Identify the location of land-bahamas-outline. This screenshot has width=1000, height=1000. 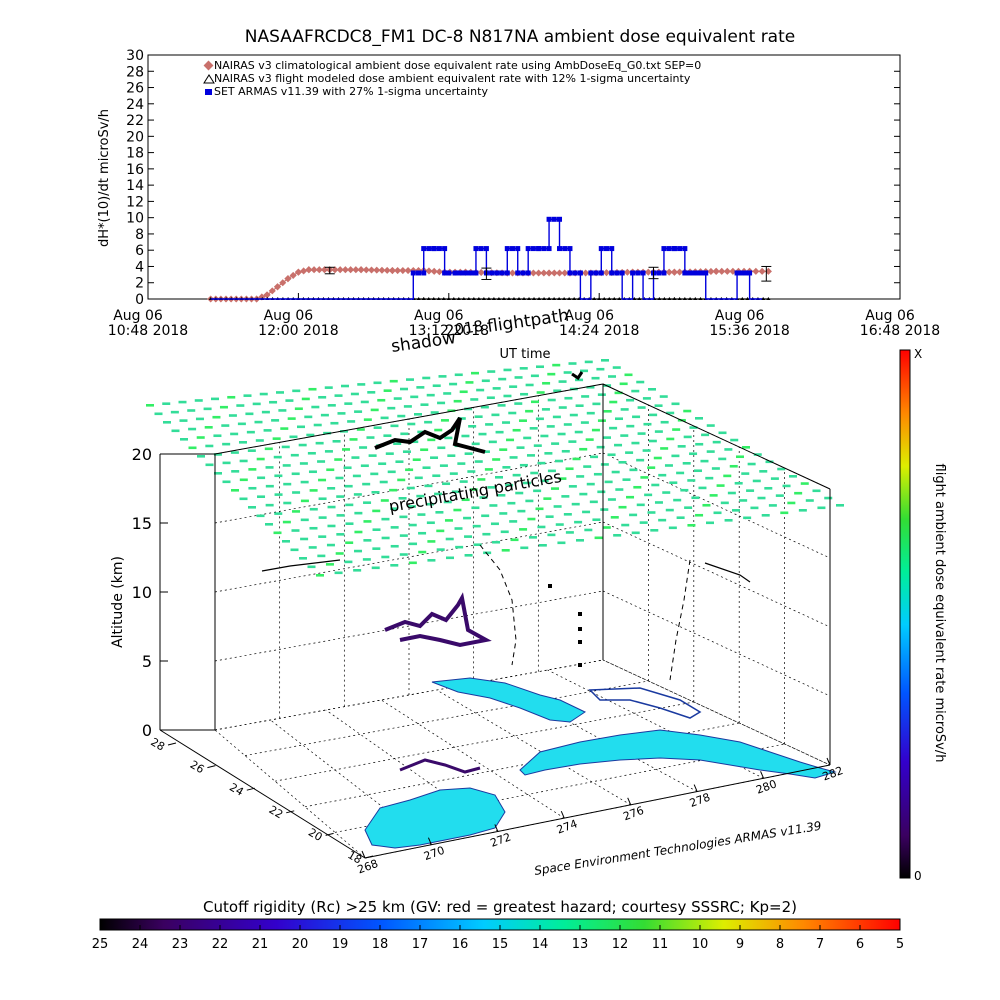
(645, 703).